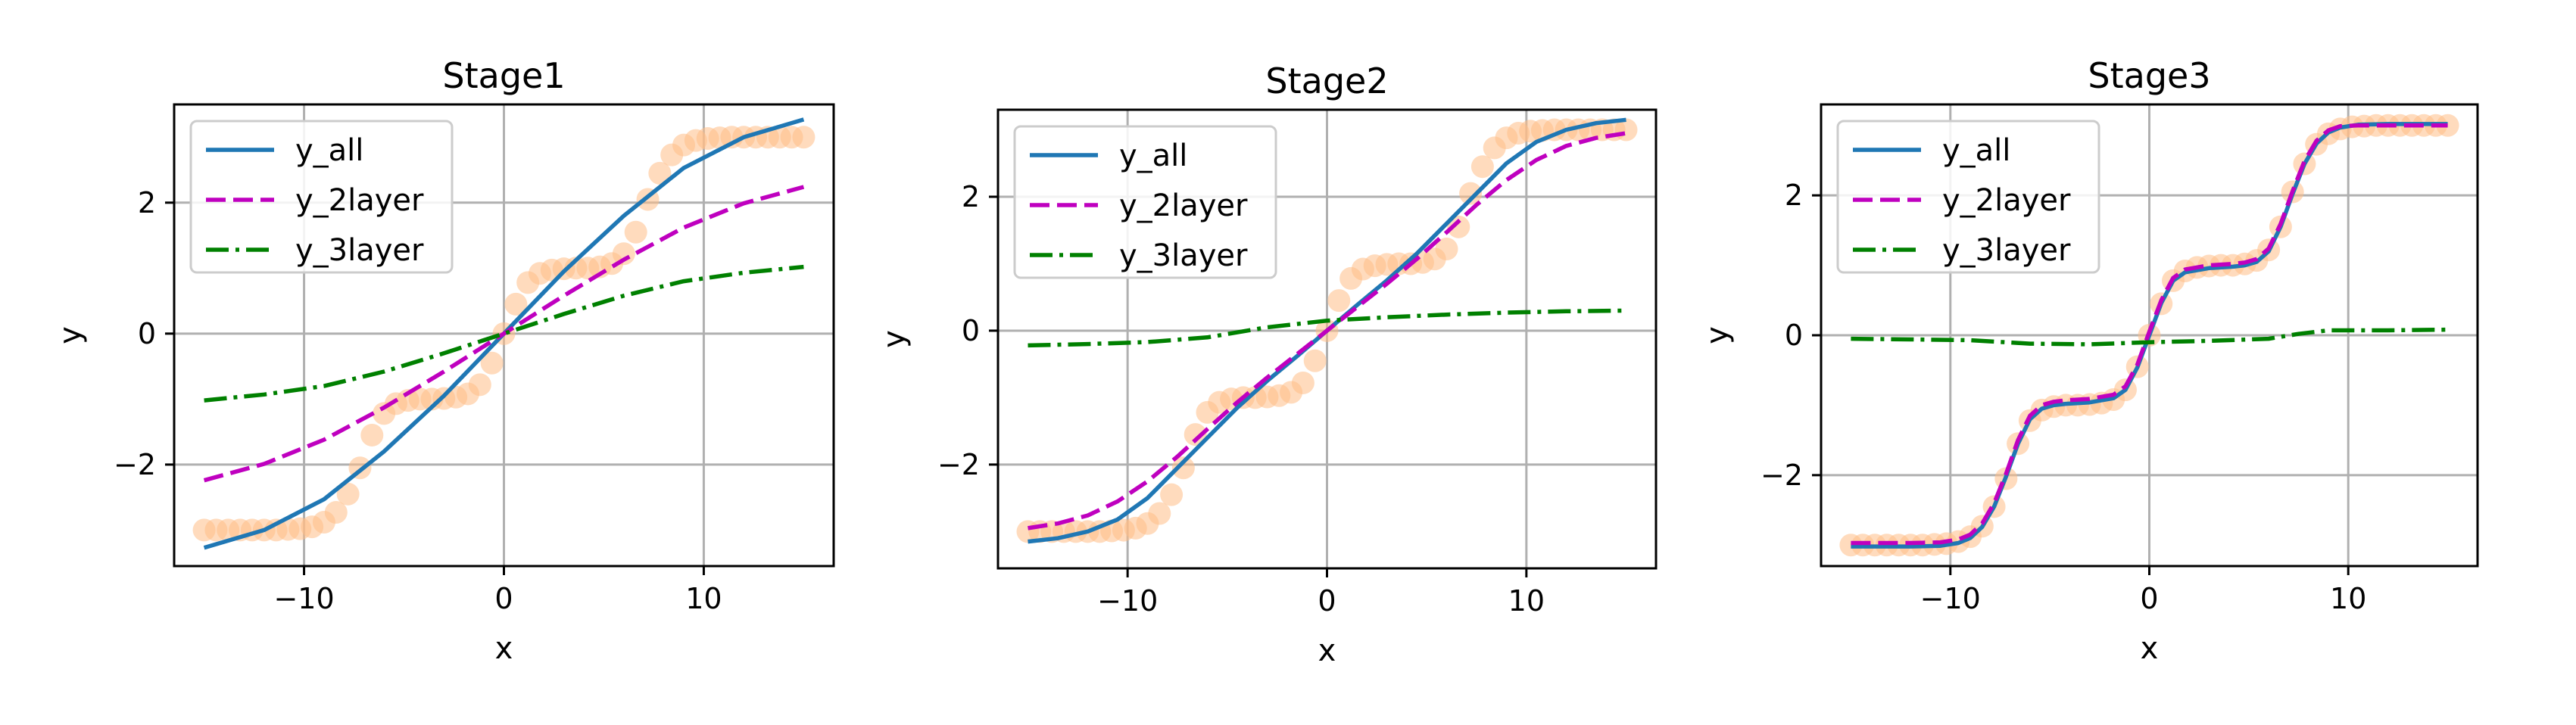 This screenshot has width=2576, height=725. What do you see at coordinates (703, 598) in the screenshot?
I see `stage1-x-tick-label: 10` at bounding box center [703, 598].